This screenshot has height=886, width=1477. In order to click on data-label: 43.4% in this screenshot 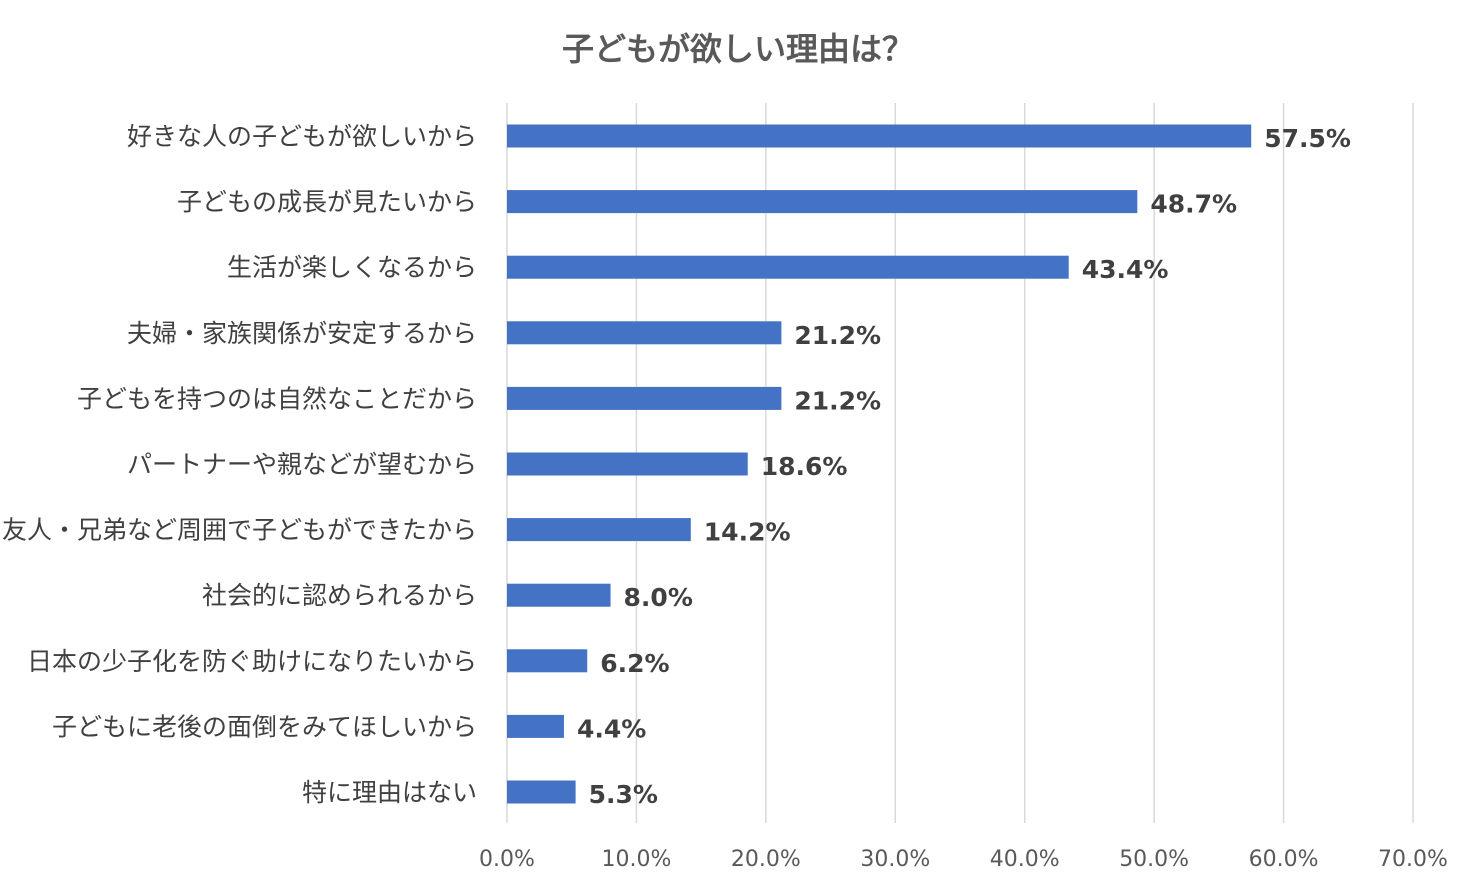, I will do `click(1125, 269)`.